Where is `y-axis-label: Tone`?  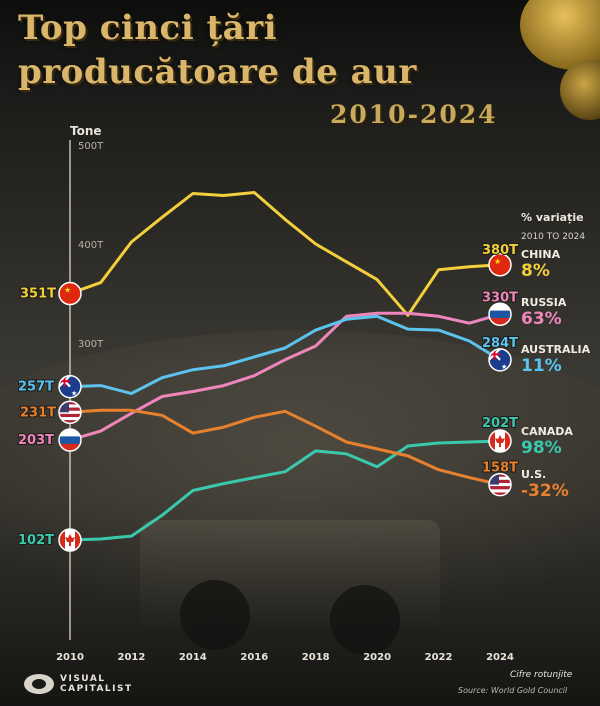
y-axis-label: Tone is located at coordinates (86, 131).